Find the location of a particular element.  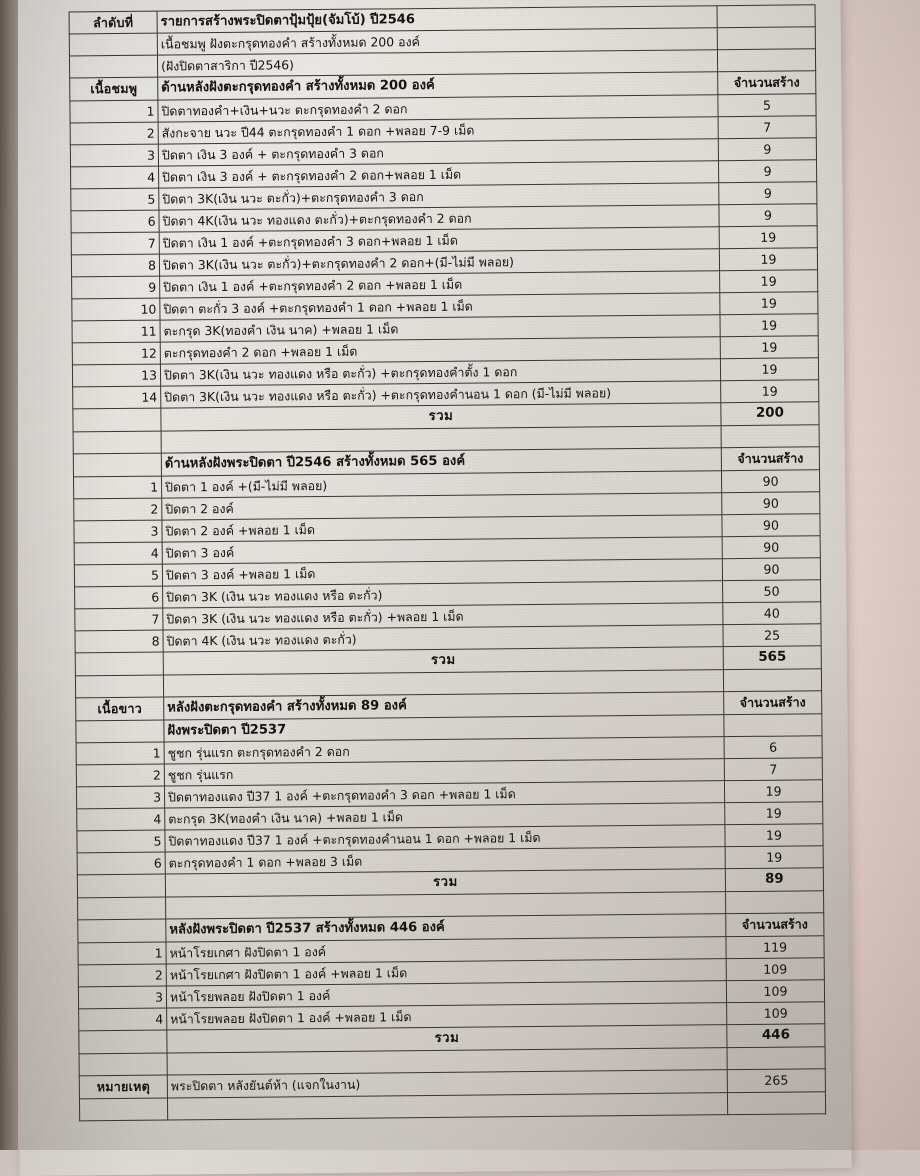

note-label: หมายเหตุ is located at coordinates (123, 1087).